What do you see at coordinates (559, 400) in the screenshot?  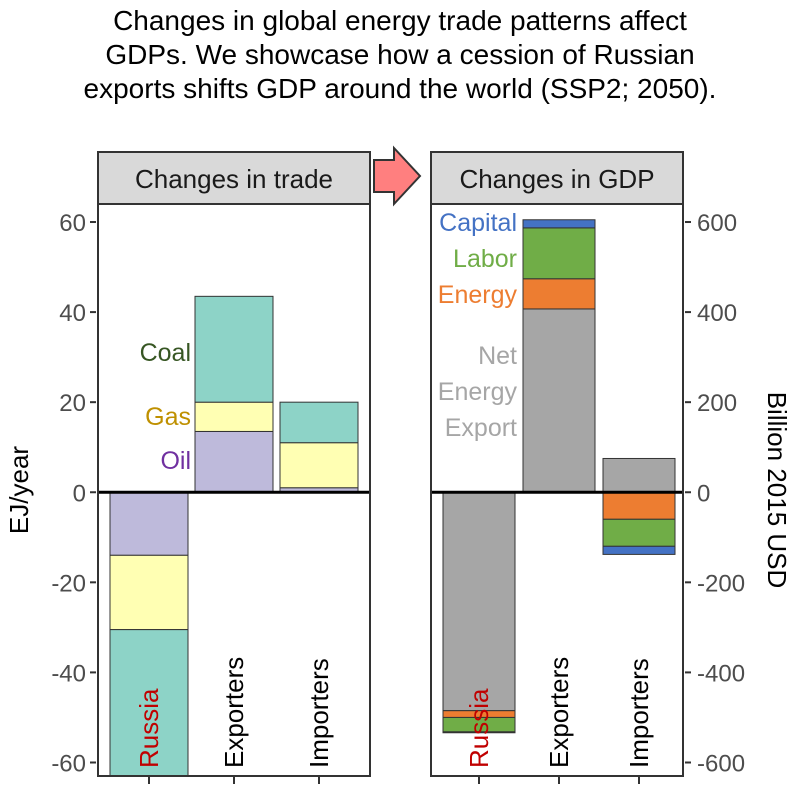 I see `bar-segment-net-energy-export-exporters` at bounding box center [559, 400].